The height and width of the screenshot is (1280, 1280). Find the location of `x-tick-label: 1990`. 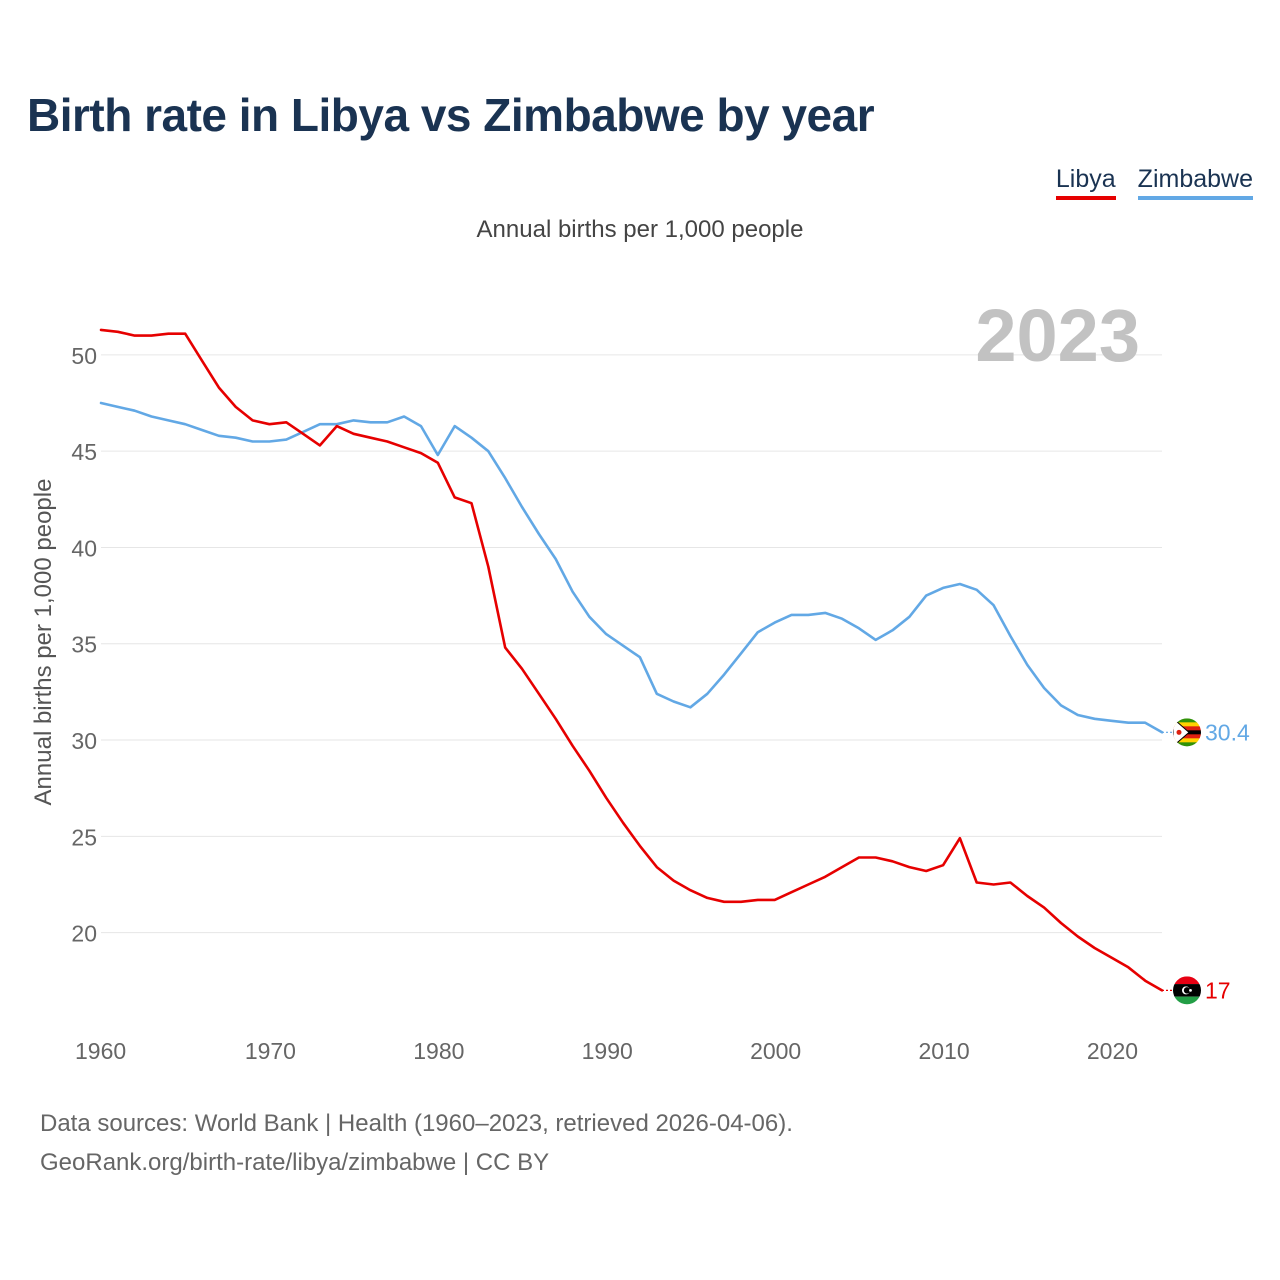

x-tick-label: 1990 is located at coordinates (607, 1051).